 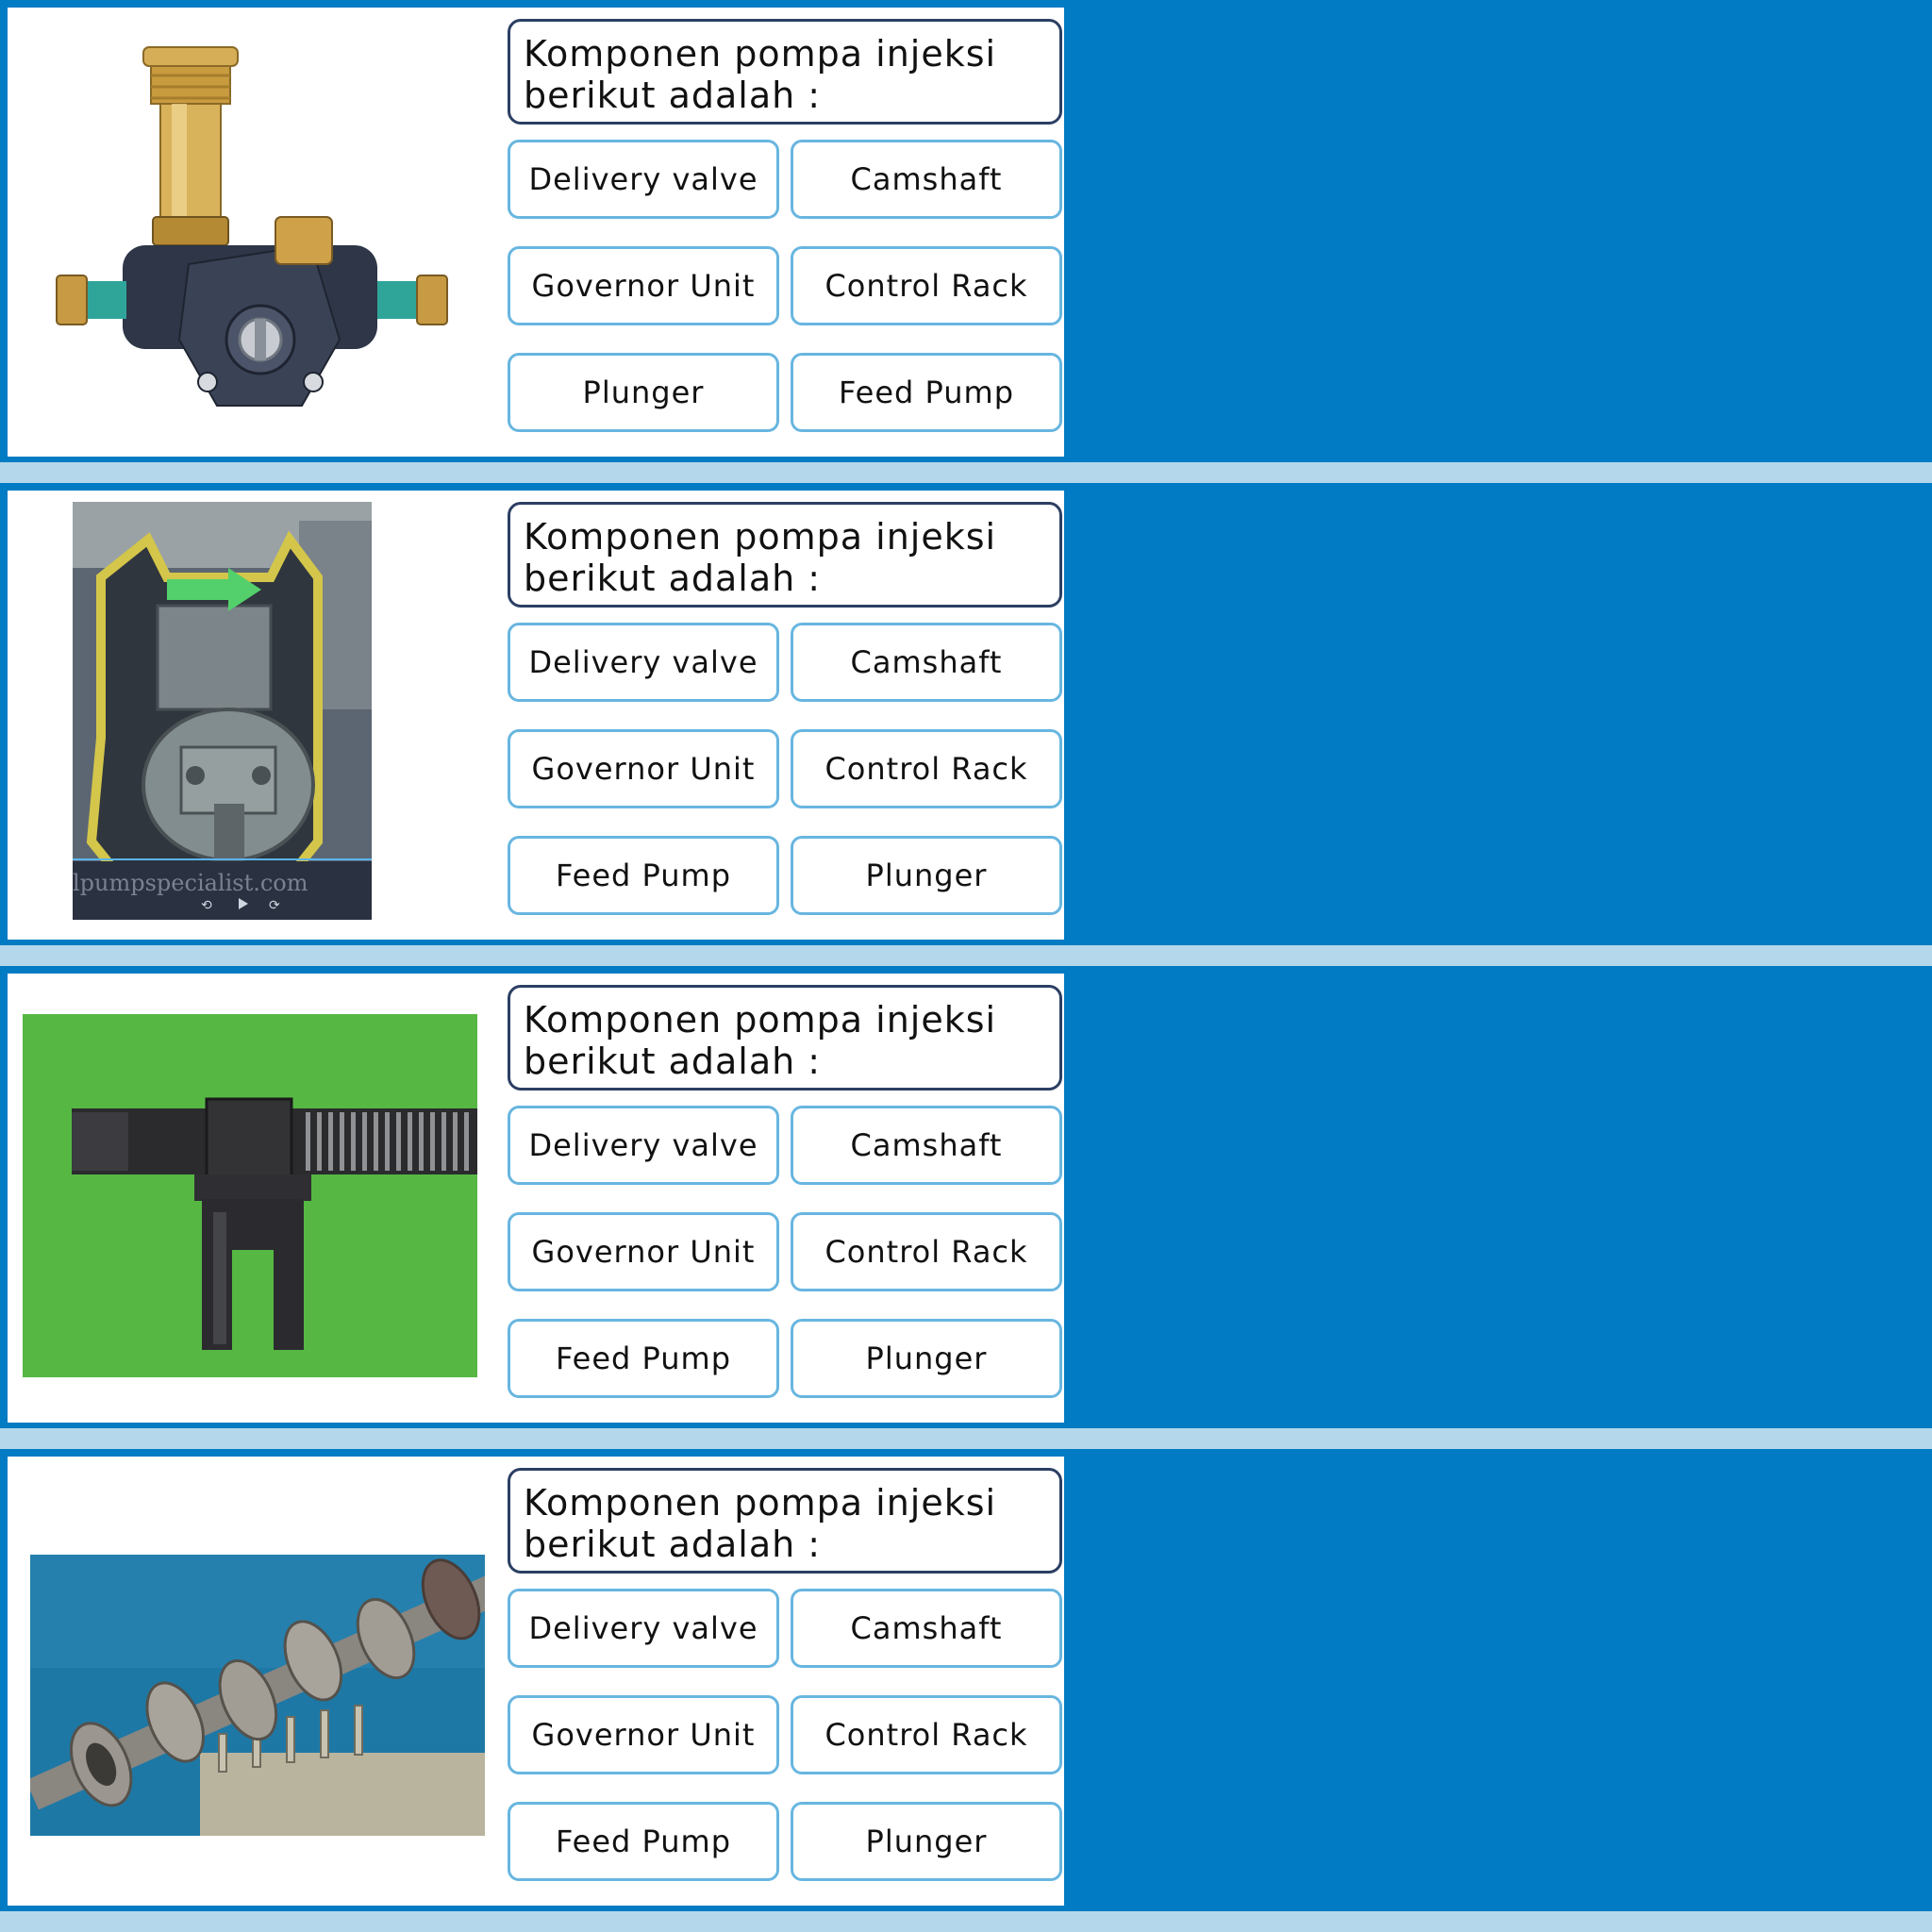 What do you see at coordinates (245, 227) in the screenshot?
I see `feed-pump-image` at bounding box center [245, 227].